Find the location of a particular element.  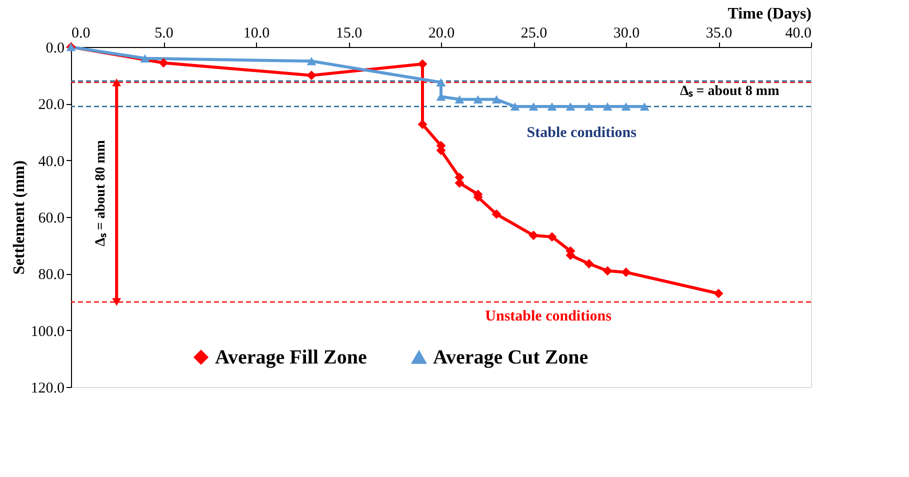

y-tick-label: 40.0 is located at coordinates (51, 162).